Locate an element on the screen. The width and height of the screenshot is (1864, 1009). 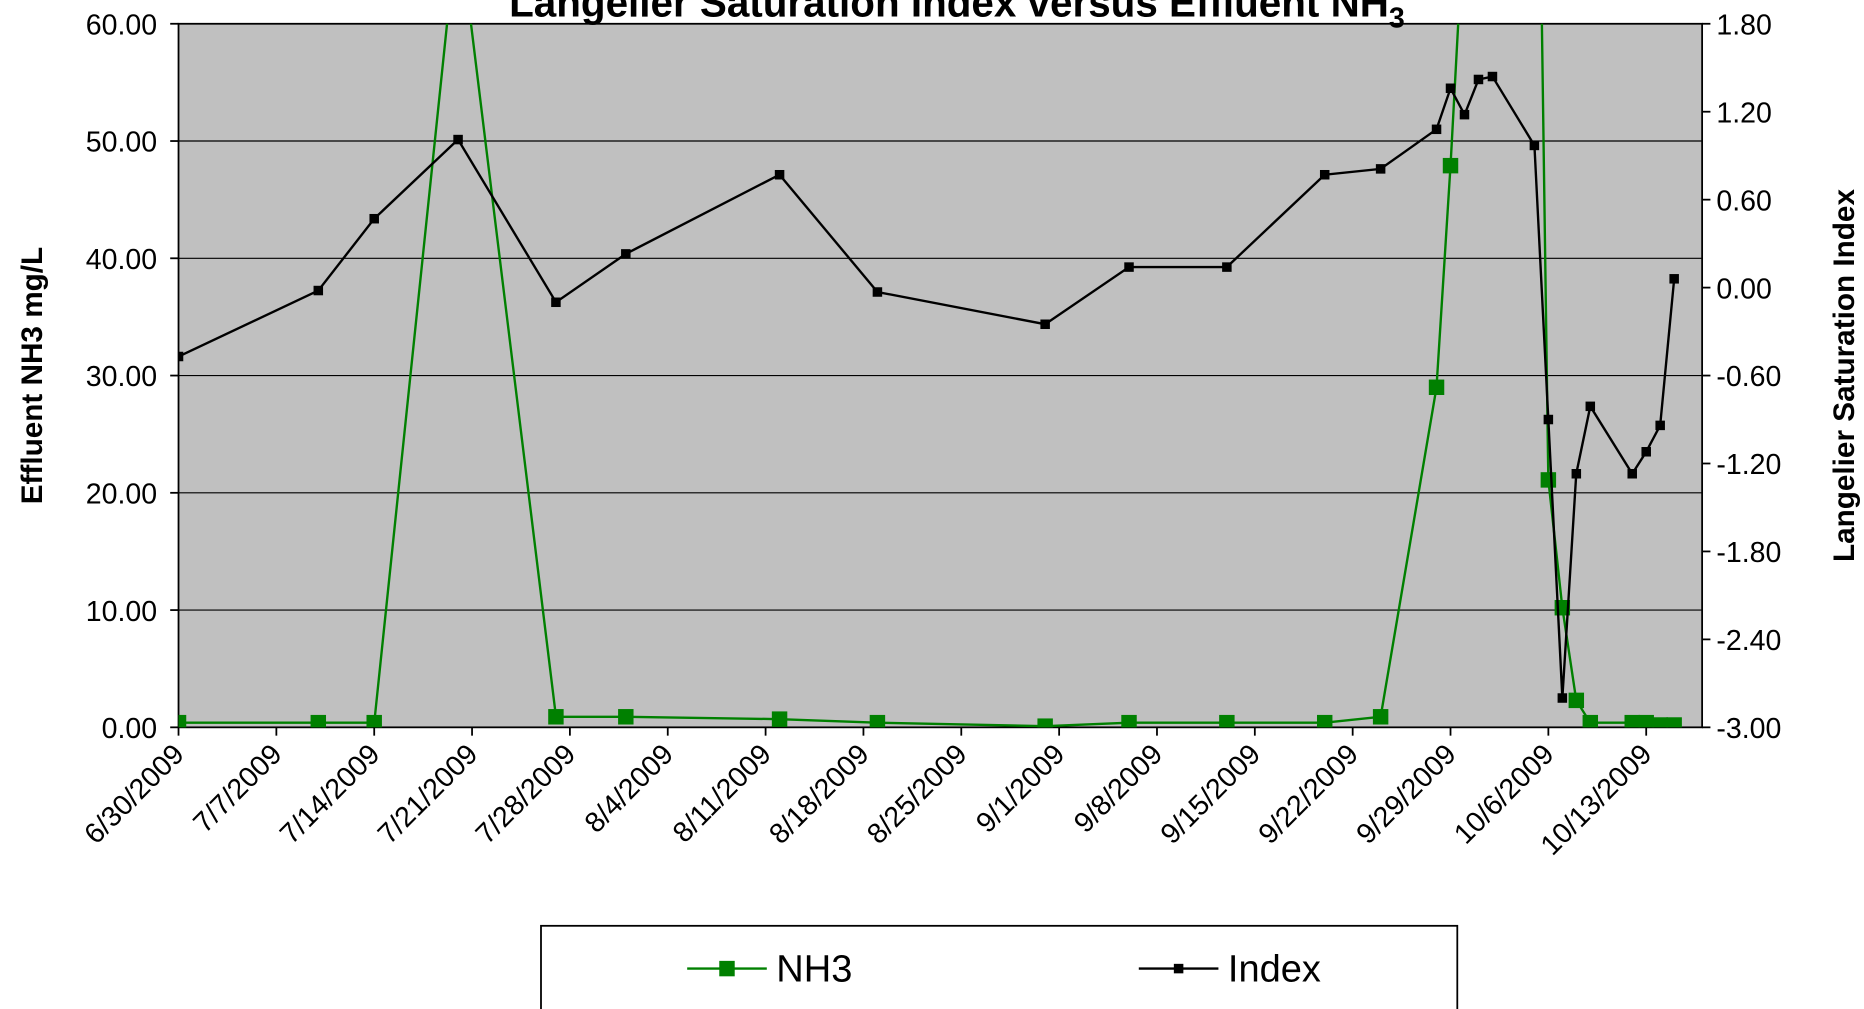
y2-tick-label: -0.60 is located at coordinates (1748, 377).